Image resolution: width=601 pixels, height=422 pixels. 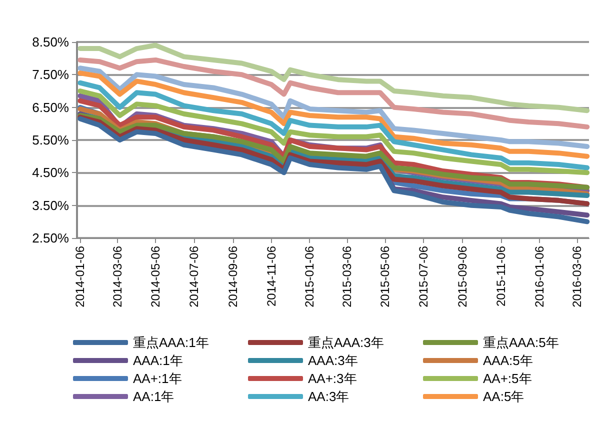 What do you see at coordinates (233, 277) in the screenshot?
I see `x-tick-label: 2014-09-06` at bounding box center [233, 277].